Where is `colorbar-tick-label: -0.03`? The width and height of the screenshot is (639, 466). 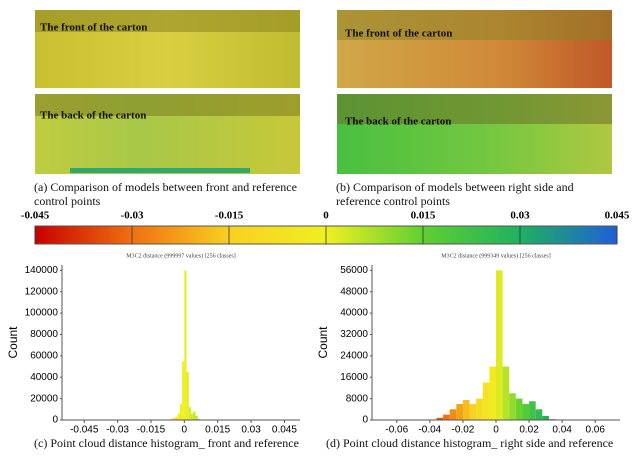 colorbar-tick-label: -0.03 is located at coordinates (132, 216).